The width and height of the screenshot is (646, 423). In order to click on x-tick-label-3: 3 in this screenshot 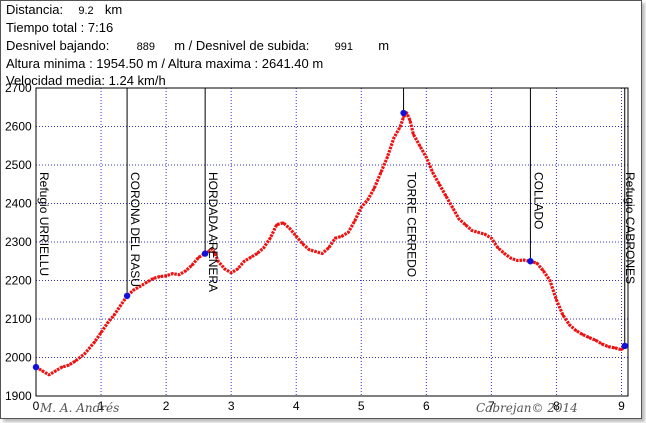, I will do `click(231, 406)`.